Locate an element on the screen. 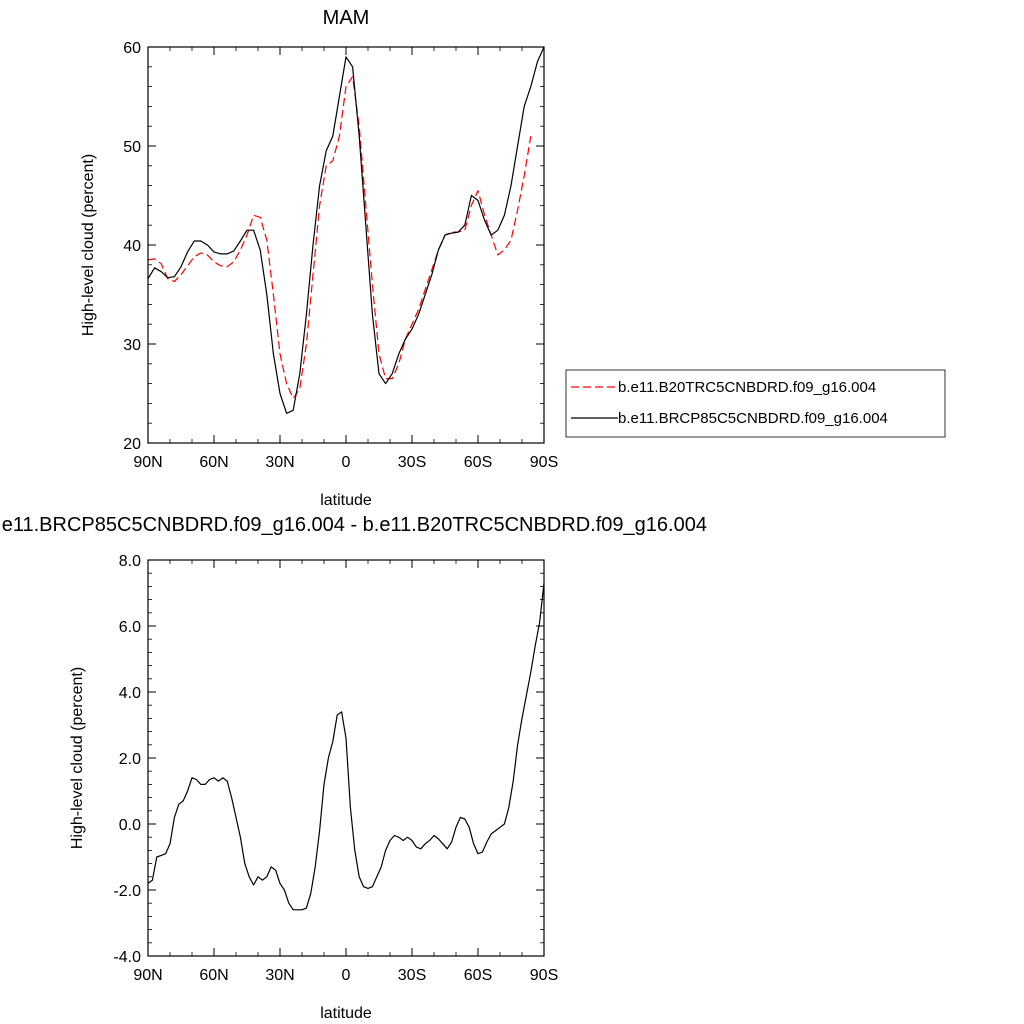 This screenshot has height=1024, width=1024. y-tick-label: 30 is located at coordinates (132, 345).